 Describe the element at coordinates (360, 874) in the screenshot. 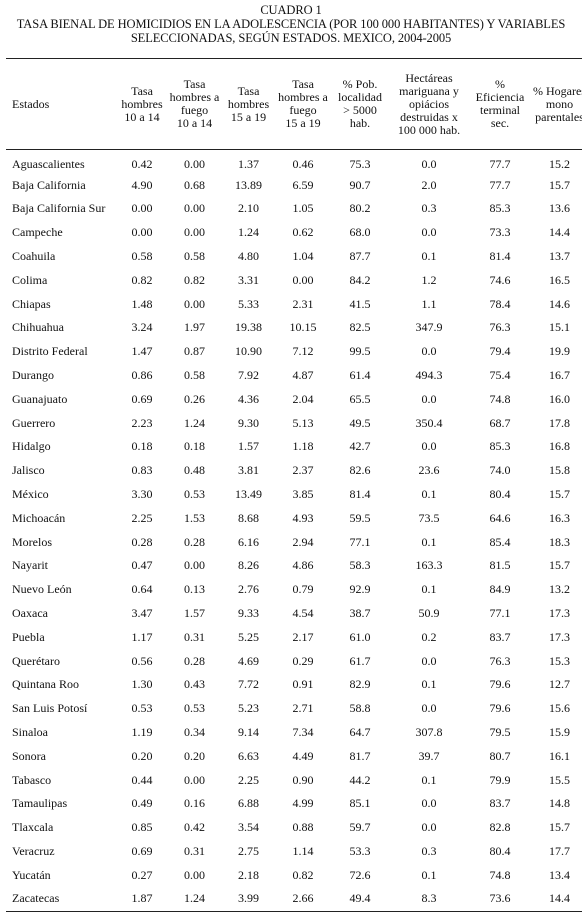

I see `value-cell: 72.6` at that location.